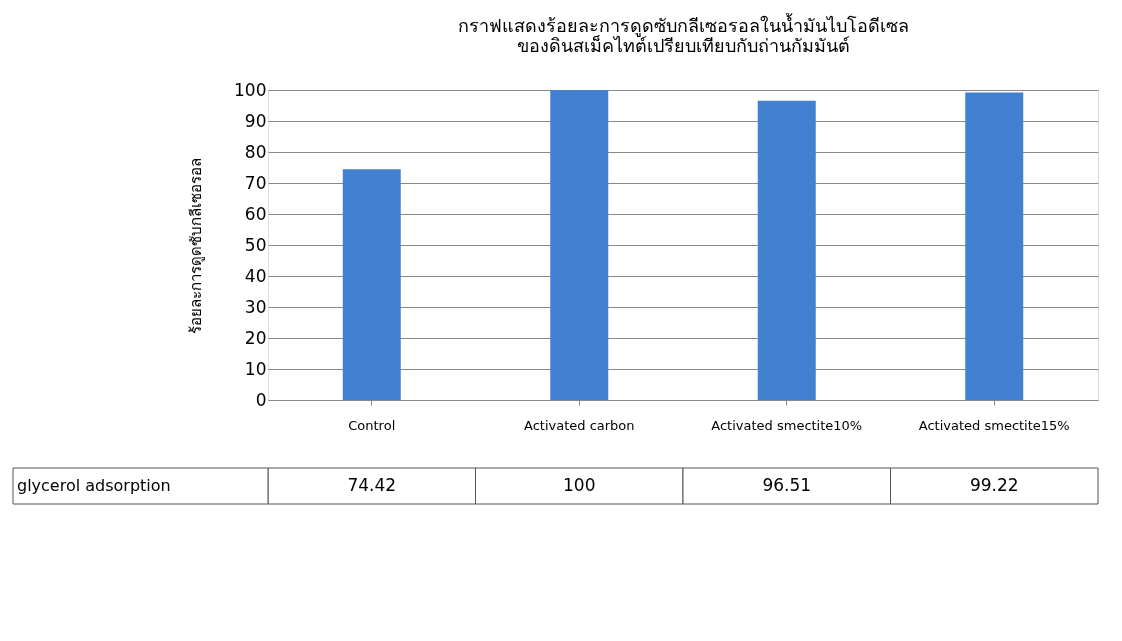 The height and width of the screenshot is (641, 1122). What do you see at coordinates (196, 245) in the screenshot?
I see `y-axis-title: ร้อยละการดูดซับกลีเซอรอล` at bounding box center [196, 245].